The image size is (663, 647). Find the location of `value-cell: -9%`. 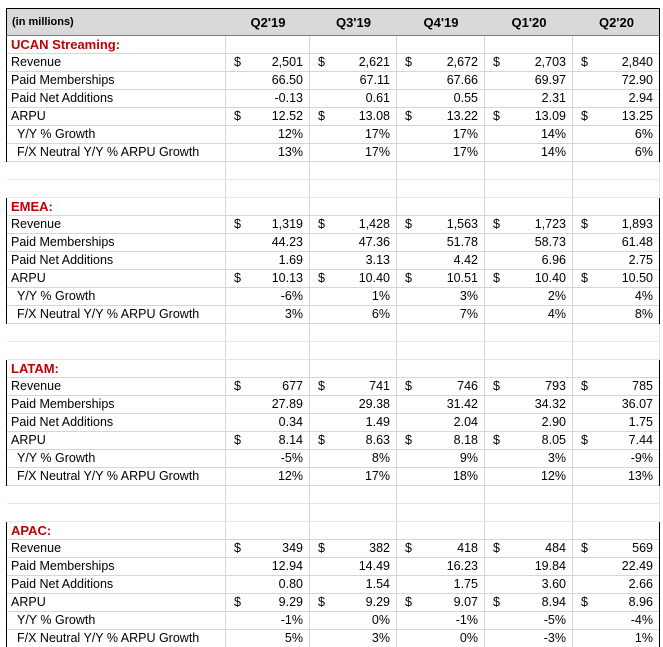

value-cell: -9% is located at coordinates (615, 458).